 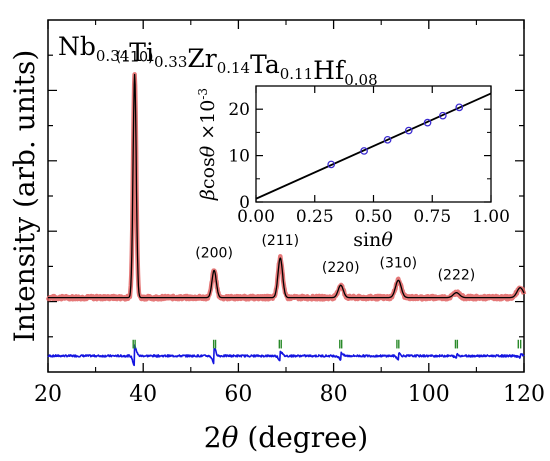 What do you see at coordinates (327, 344) in the screenshot?
I see `bragg-position-ticks` at bounding box center [327, 344].